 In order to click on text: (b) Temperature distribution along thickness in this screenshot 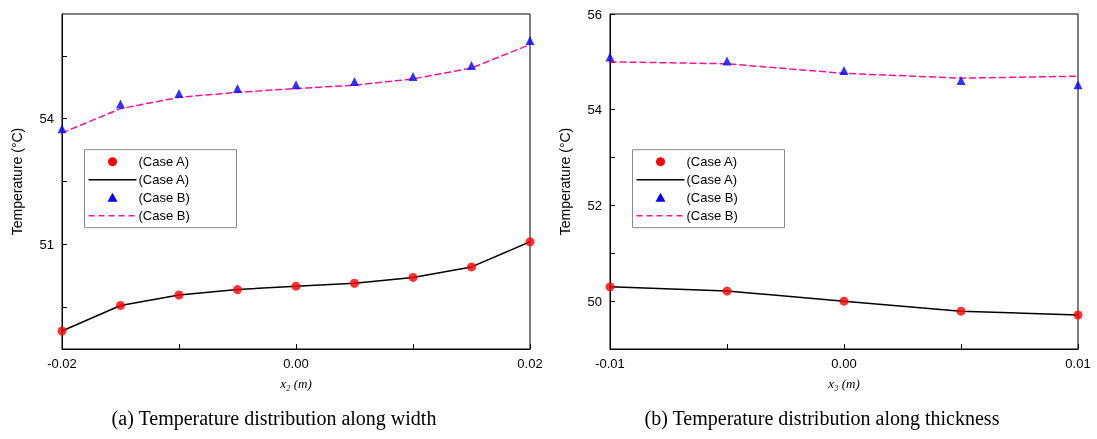, I will do `click(822, 418)`.